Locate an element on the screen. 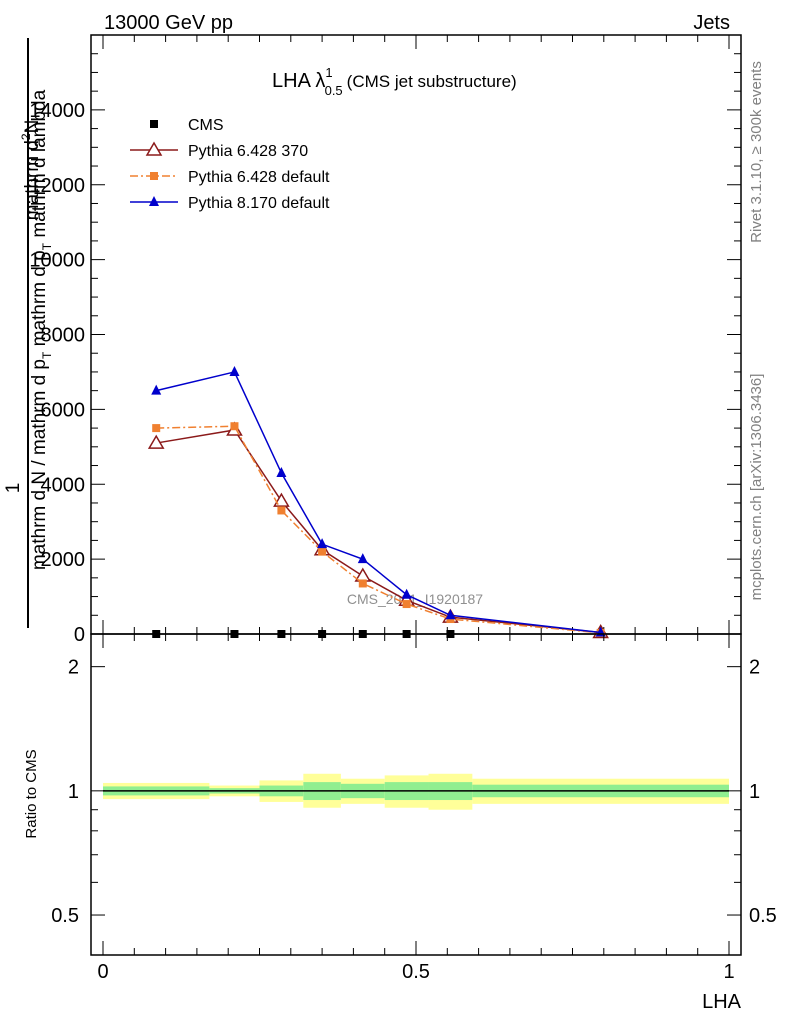 This screenshot has height=1024, width=786. x-tick-label: 1 is located at coordinates (728, 972).